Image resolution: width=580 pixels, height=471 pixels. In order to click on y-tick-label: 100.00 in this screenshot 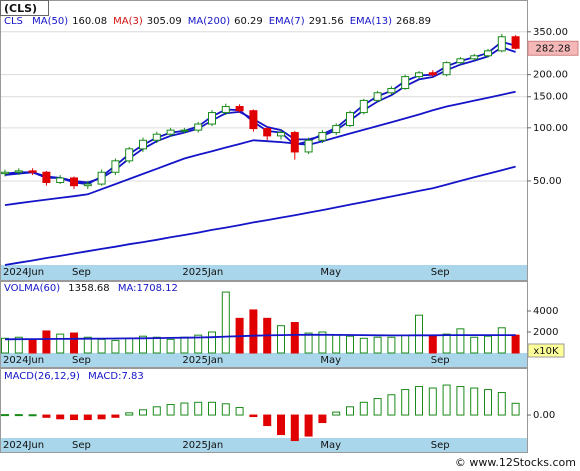, I will do `click(550, 128)`.